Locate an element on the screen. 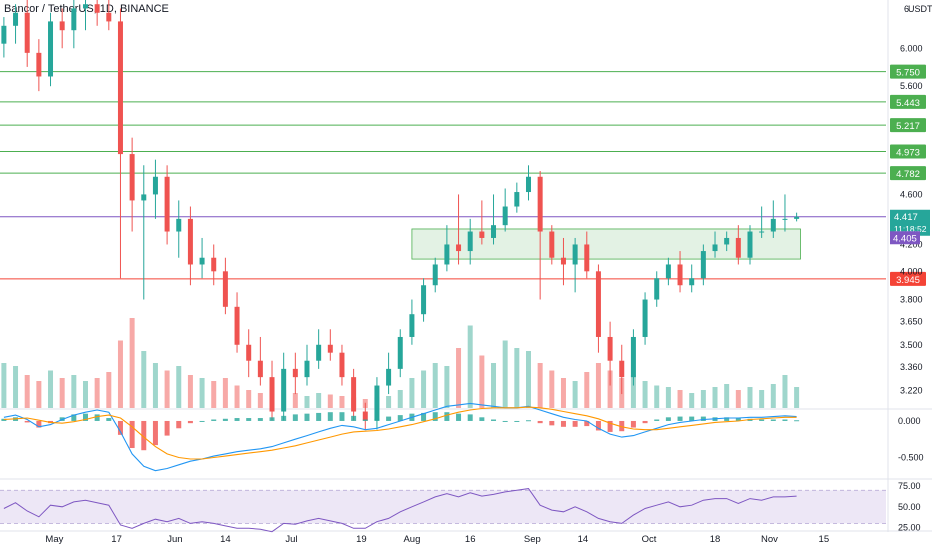 This screenshot has height=550, width=932. rsi-pane is located at coordinates (443, 510).